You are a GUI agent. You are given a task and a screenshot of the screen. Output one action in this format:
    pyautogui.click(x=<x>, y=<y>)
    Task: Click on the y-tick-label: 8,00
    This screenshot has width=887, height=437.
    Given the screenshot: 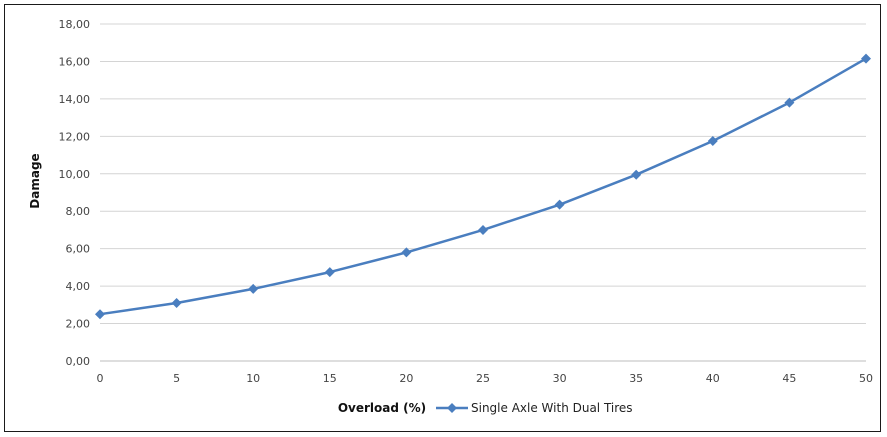 What is the action you would take?
    pyautogui.click(x=78, y=211)
    